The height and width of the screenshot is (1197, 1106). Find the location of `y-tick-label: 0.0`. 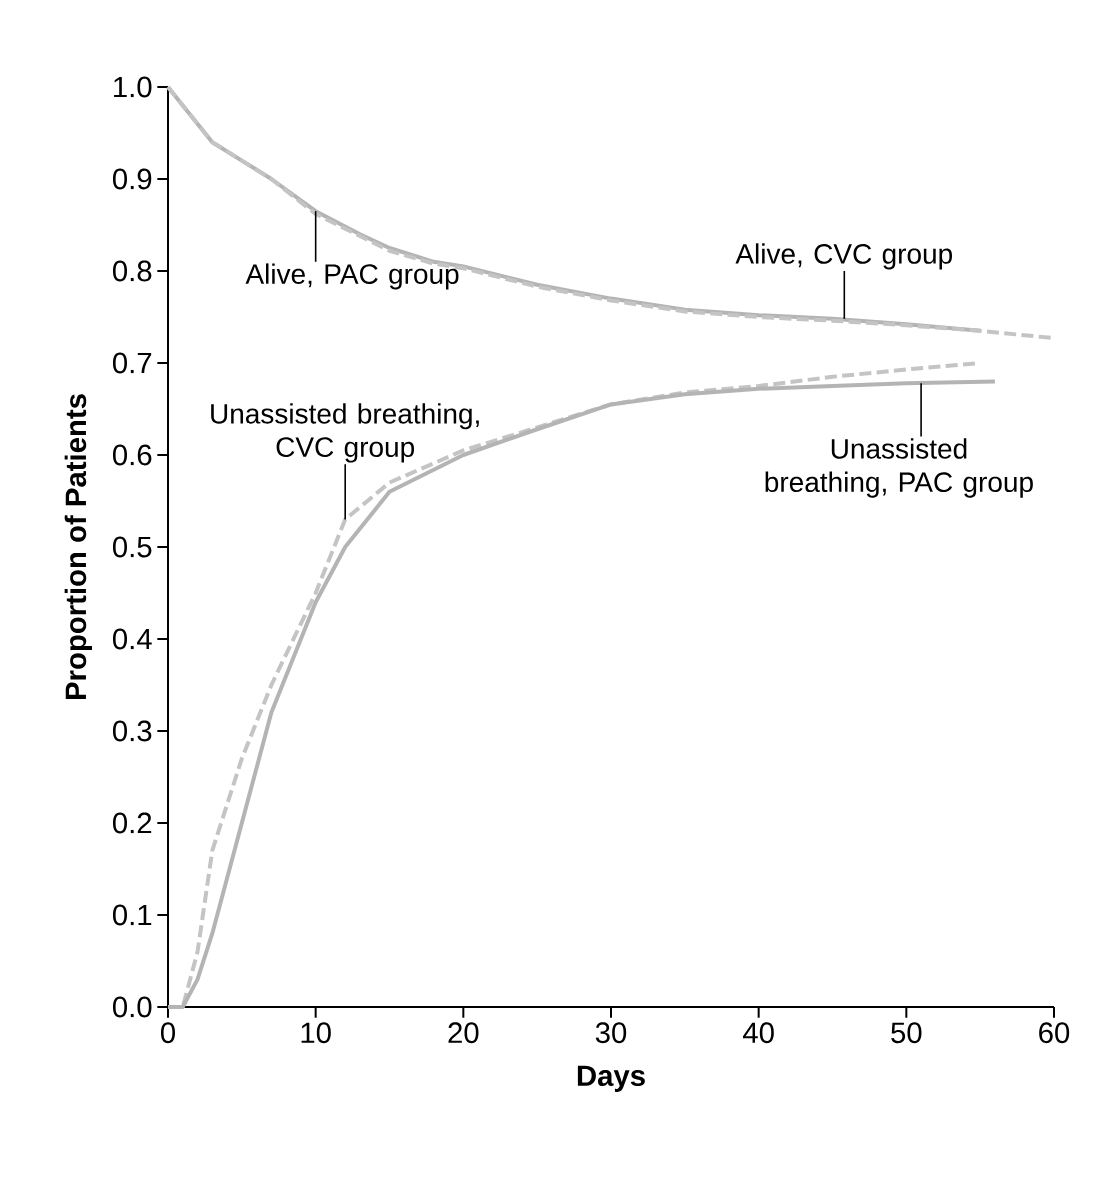

y-tick-label: 0.0 is located at coordinates (132, 1007).